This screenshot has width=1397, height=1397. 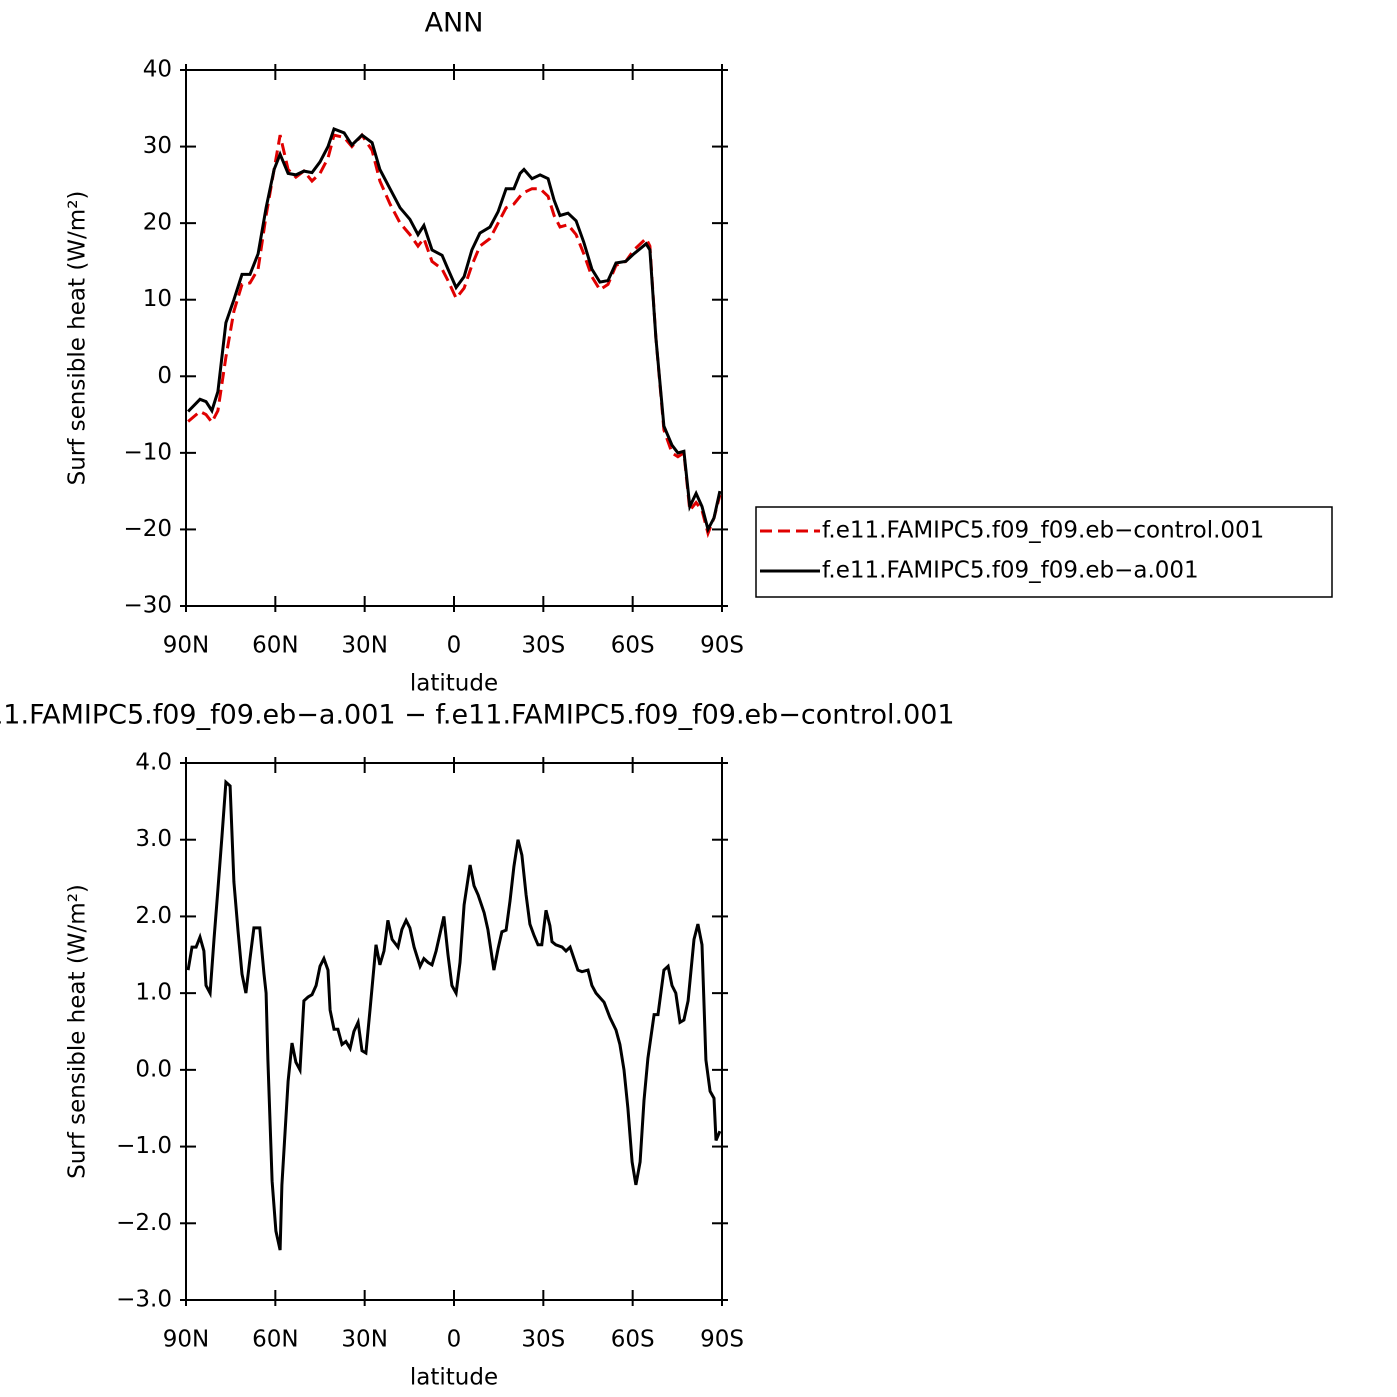 What do you see at coordinates (147, 606) in the screenshot?
I see `y-tick-label: −30` at bounding box center [147, 606].